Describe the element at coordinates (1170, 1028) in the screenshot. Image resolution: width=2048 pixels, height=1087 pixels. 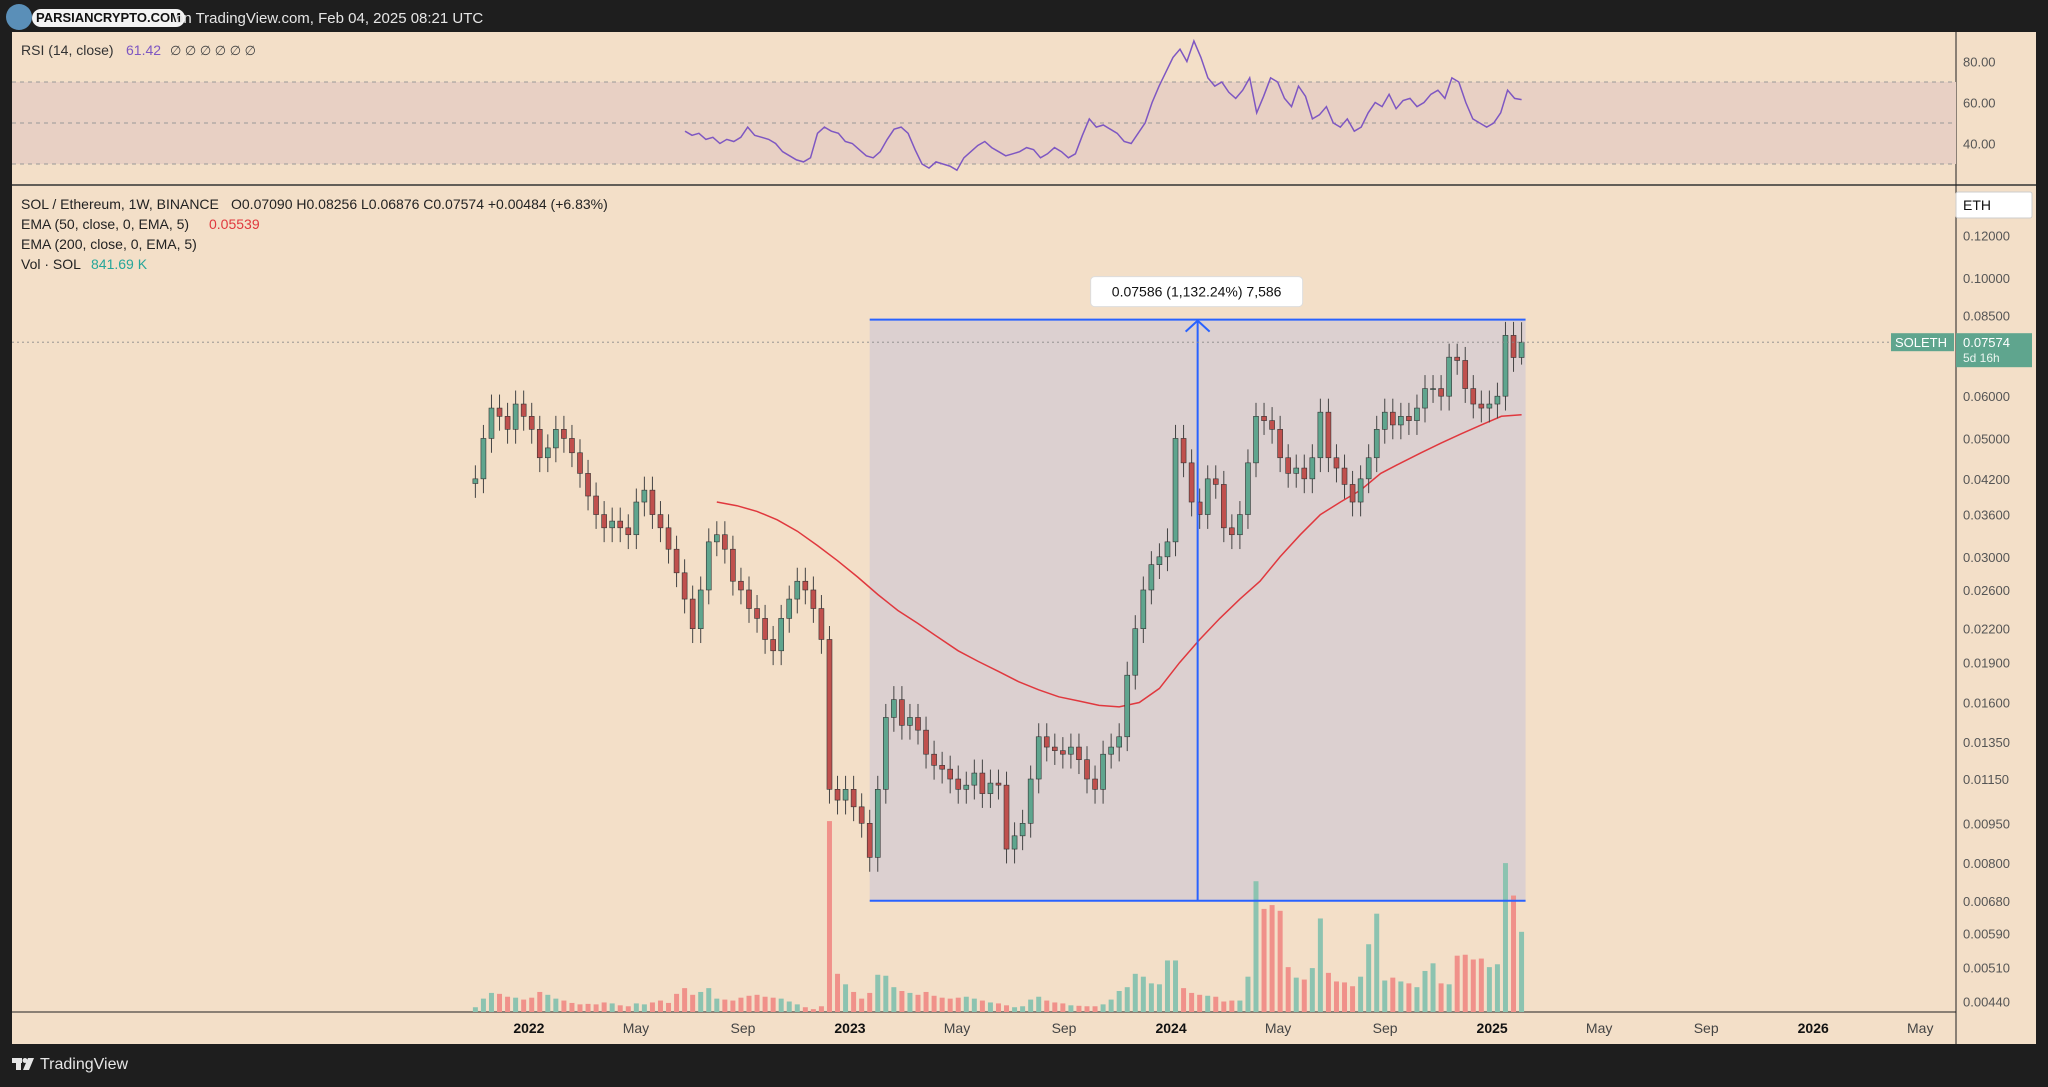
I see `time-tick-label: 2024` at that location.